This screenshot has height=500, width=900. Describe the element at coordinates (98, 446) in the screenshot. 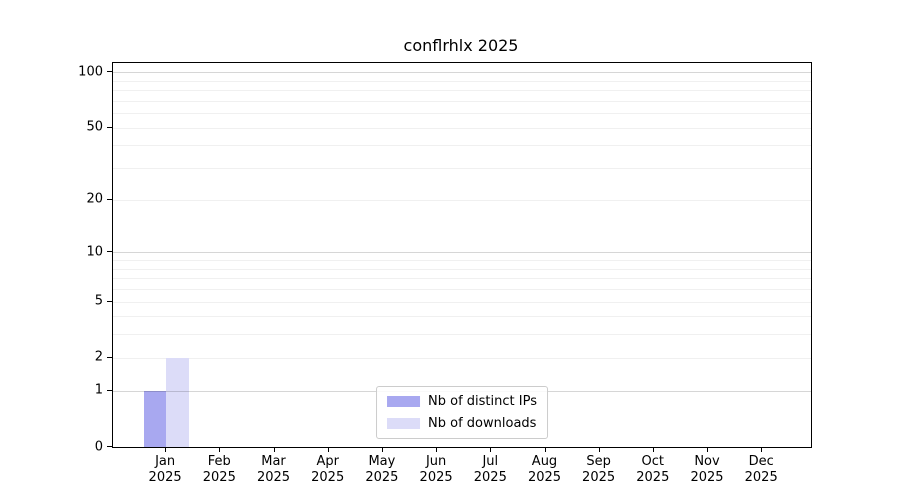

I see `y-tick-label: 0` at that location.